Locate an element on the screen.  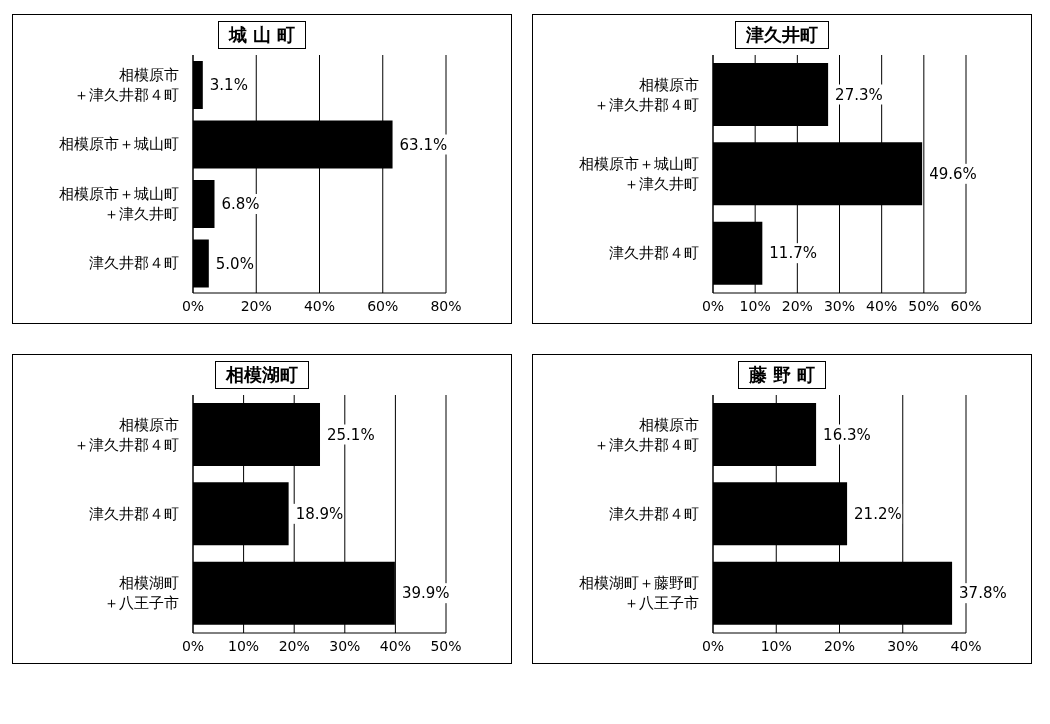
data-label: 27.3% is located at coordinates (859, 94).